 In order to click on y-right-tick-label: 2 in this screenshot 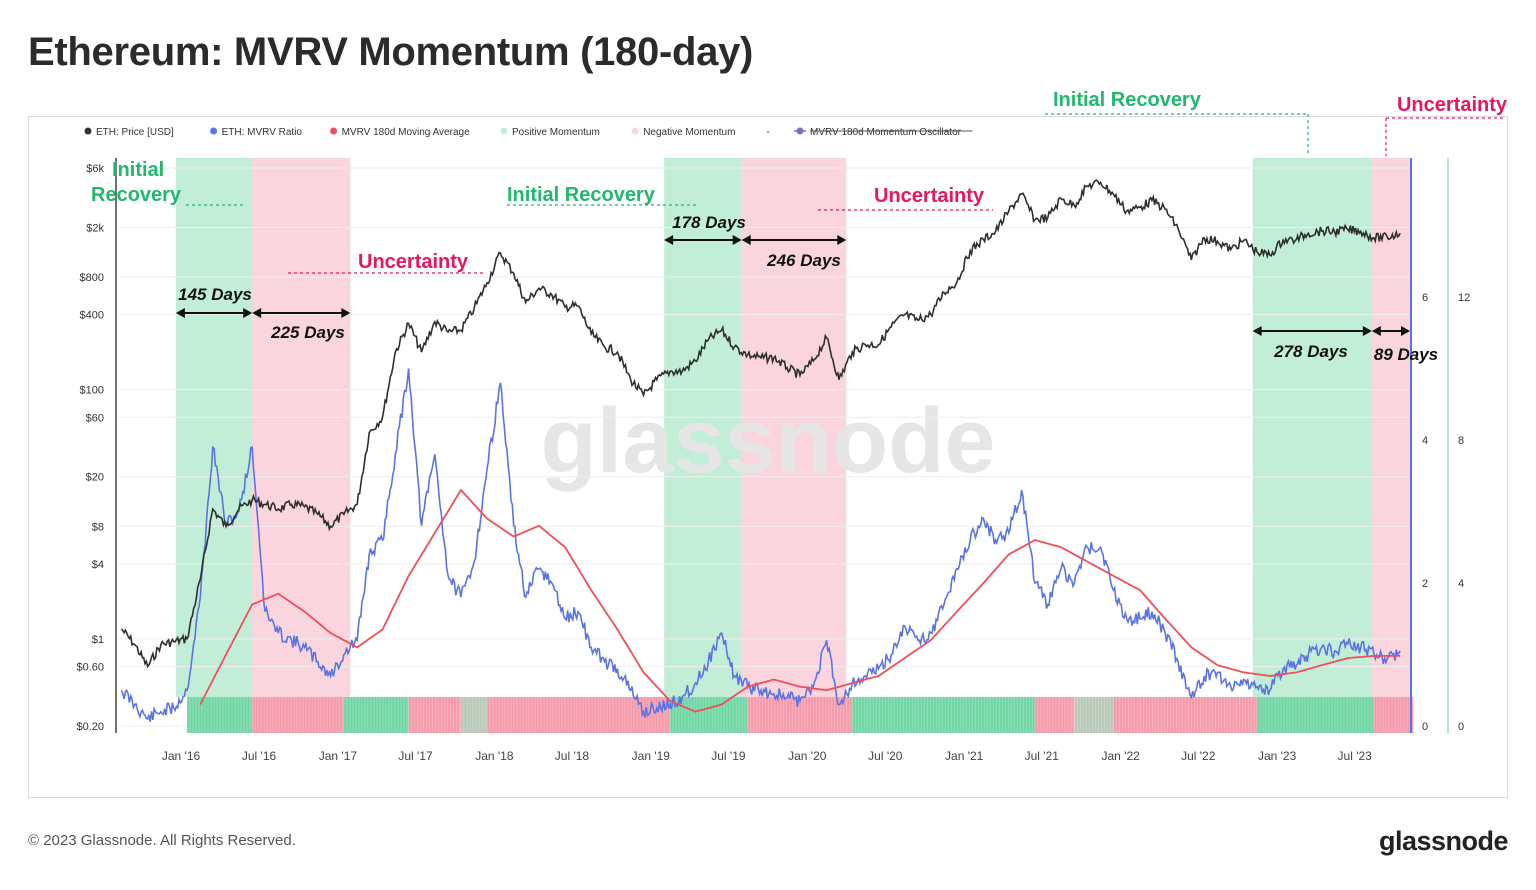, I will do `click(1425, 584)`.